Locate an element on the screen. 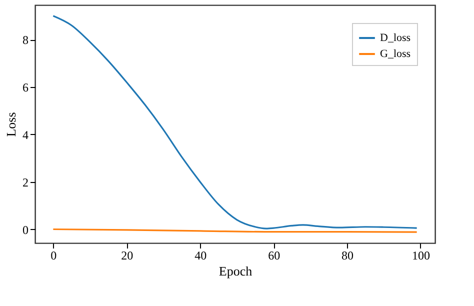 This screenshot has width=474, height=306. y-tick-label: 8 is located at coordinates (25, 40).